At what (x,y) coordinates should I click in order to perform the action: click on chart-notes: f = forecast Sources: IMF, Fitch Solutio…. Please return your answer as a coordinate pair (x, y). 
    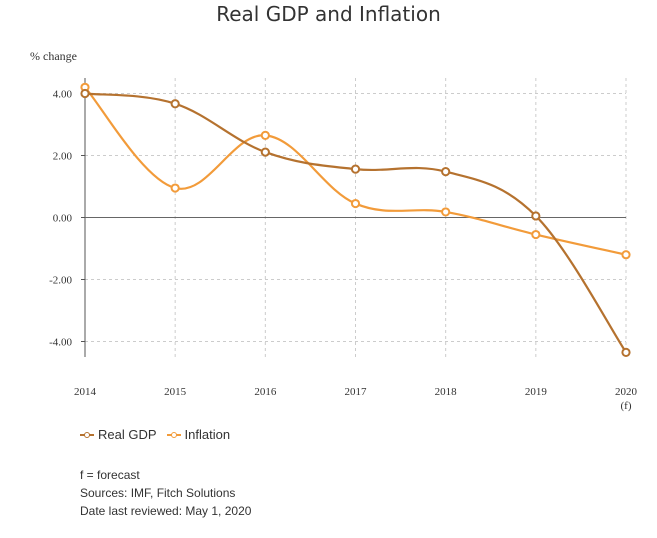
    Looking at the image, I should click on (165, 493).